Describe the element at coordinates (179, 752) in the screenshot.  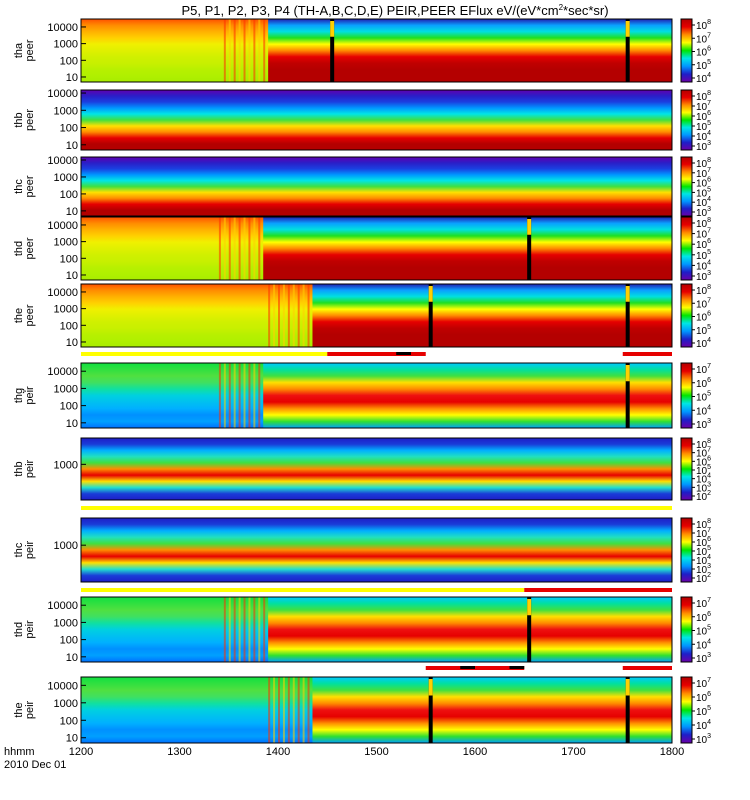
I see `x-tick-label: 1300` at that location.